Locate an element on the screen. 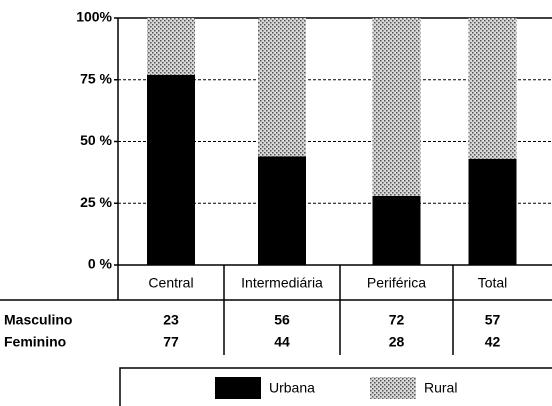 The image size is (552, 406). x-tick-label: Total is located at coordinates (493, 283).